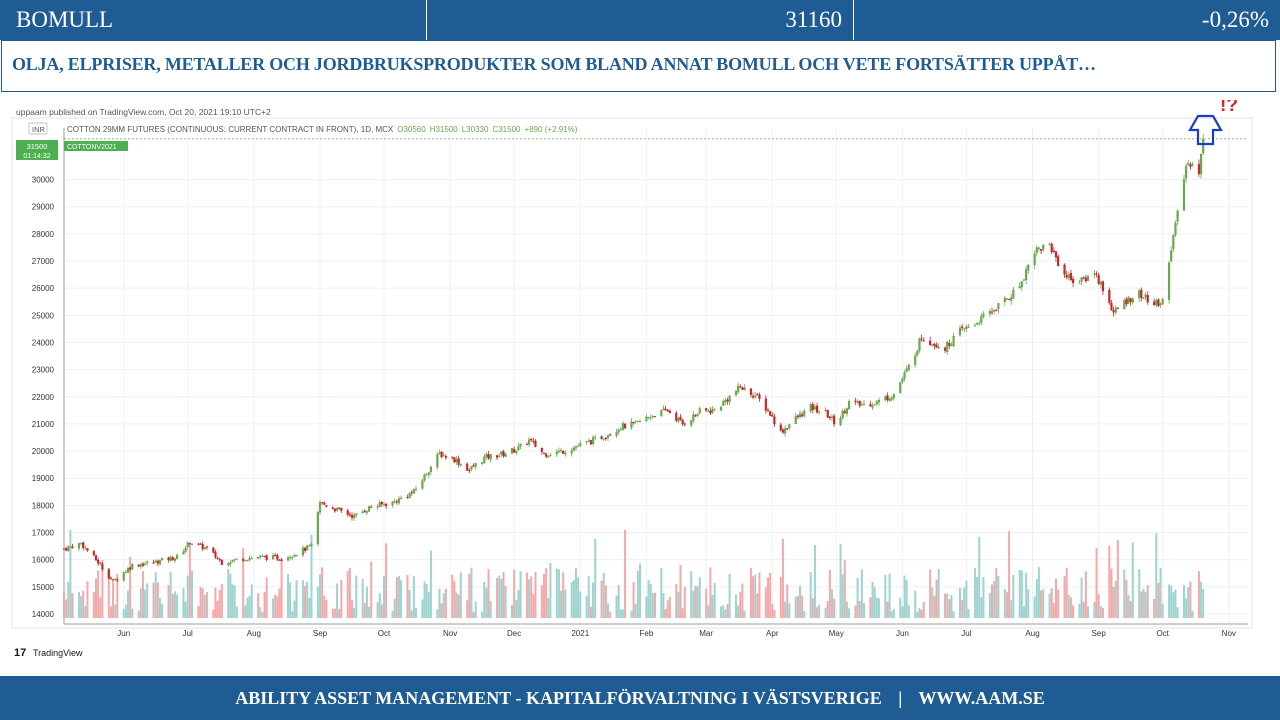 This screenshot has height=720, width=1280. What do you see at coordinates (1235, 19) in the screenshot?
I see `ticker-change: -0,26%` at bounding box center [1235, 19].